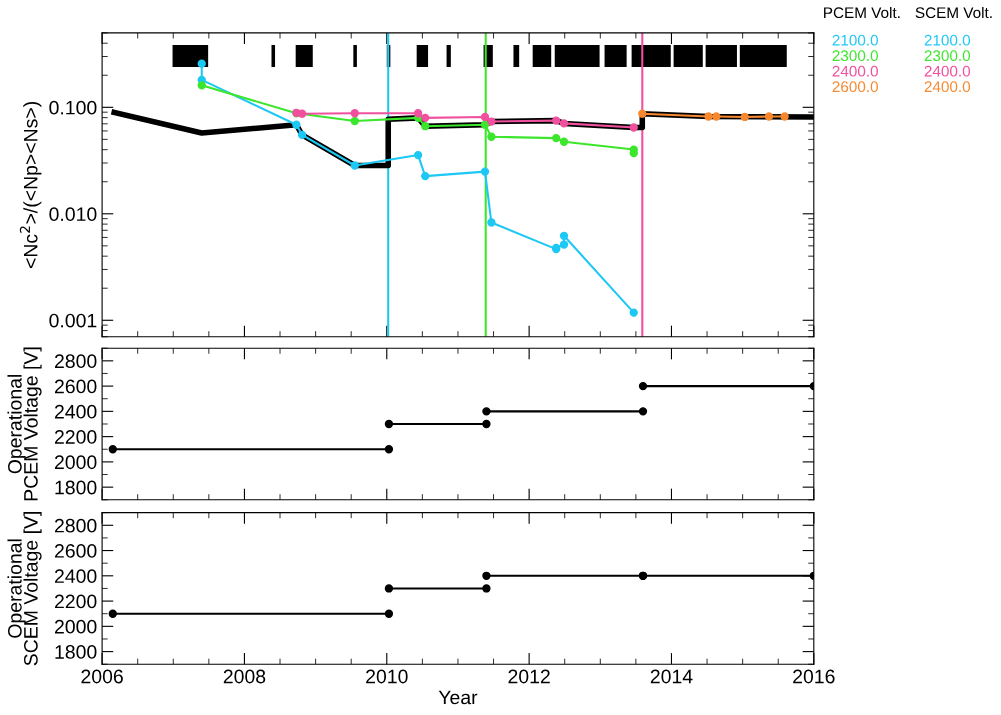 The height and width of the screenshot is (715, 1001). I want to click on x-tick-label: 2012, so click(529, 676).